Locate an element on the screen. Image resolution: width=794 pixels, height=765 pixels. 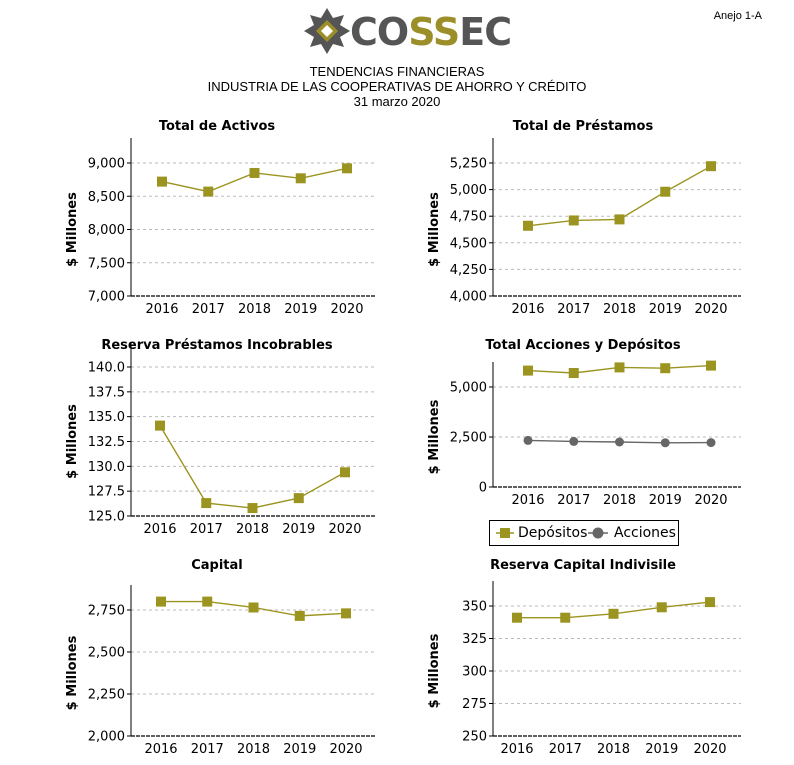
y-tick-label: 9,000 is located at coordinates (106, 164).